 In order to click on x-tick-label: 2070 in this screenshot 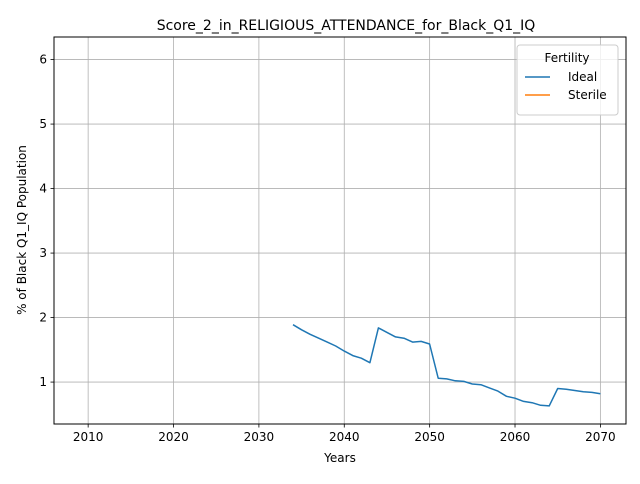, I will do `click(600, 437)`.